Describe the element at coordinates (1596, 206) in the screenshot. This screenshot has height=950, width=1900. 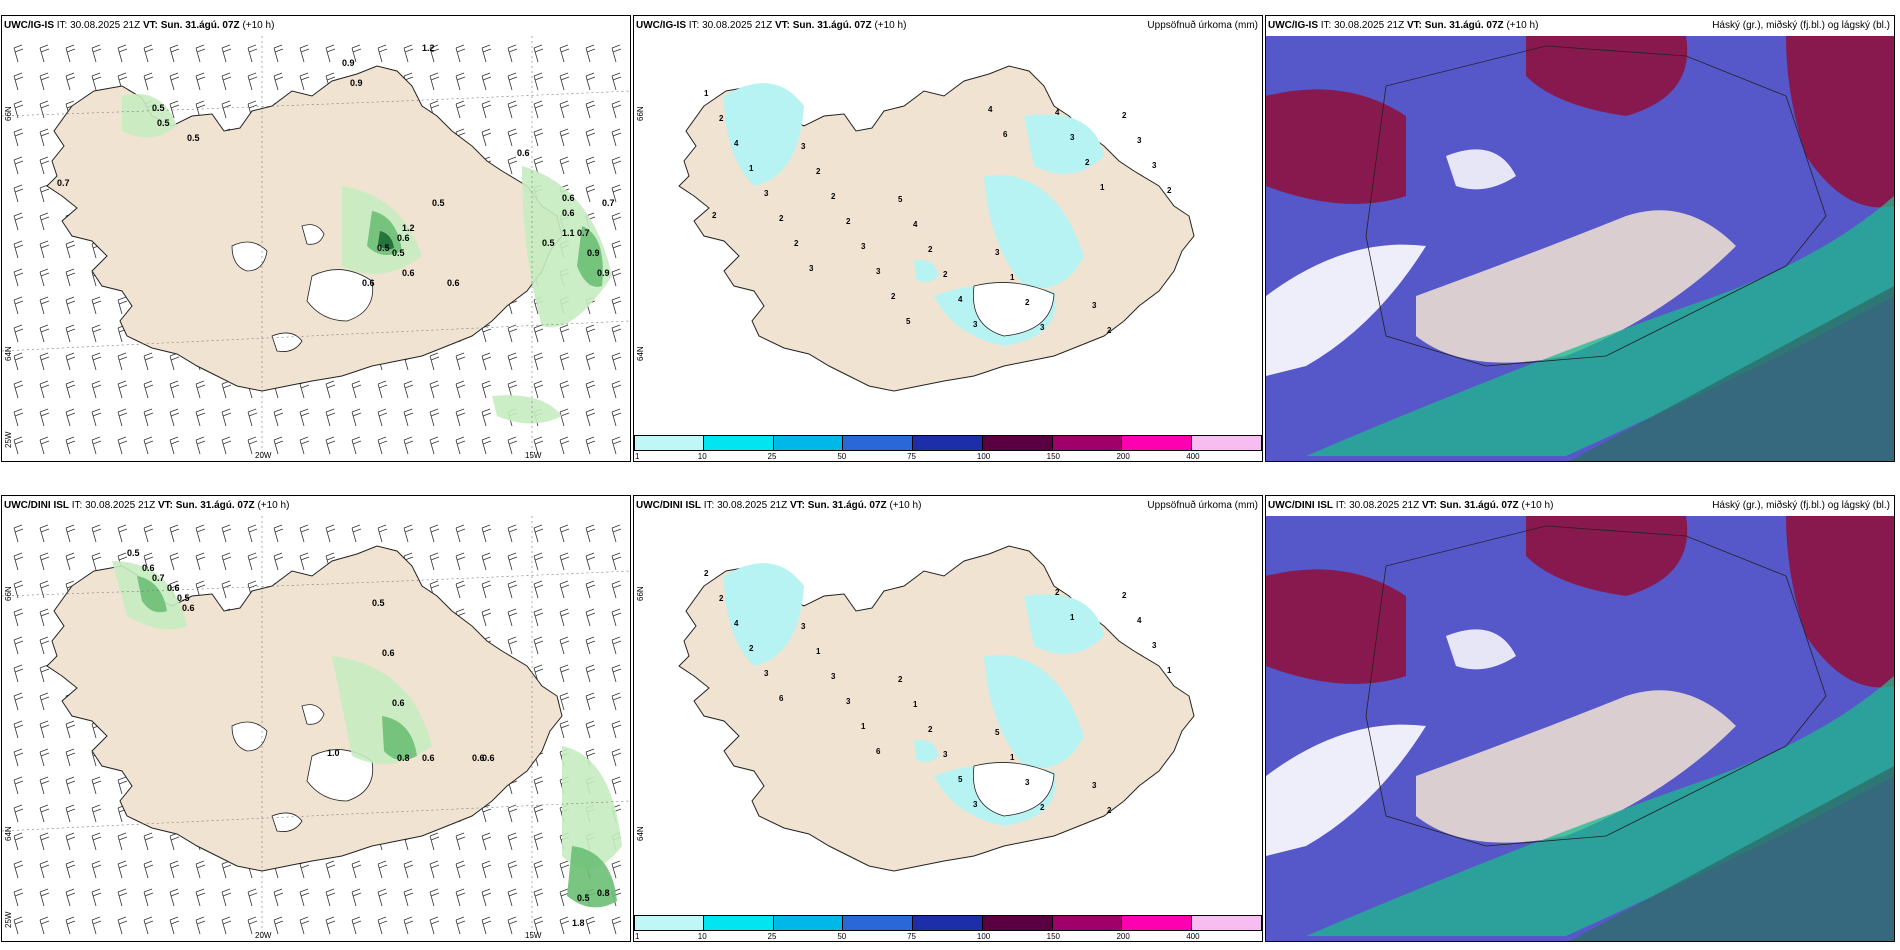
I see `iceland-coastline` at that location.